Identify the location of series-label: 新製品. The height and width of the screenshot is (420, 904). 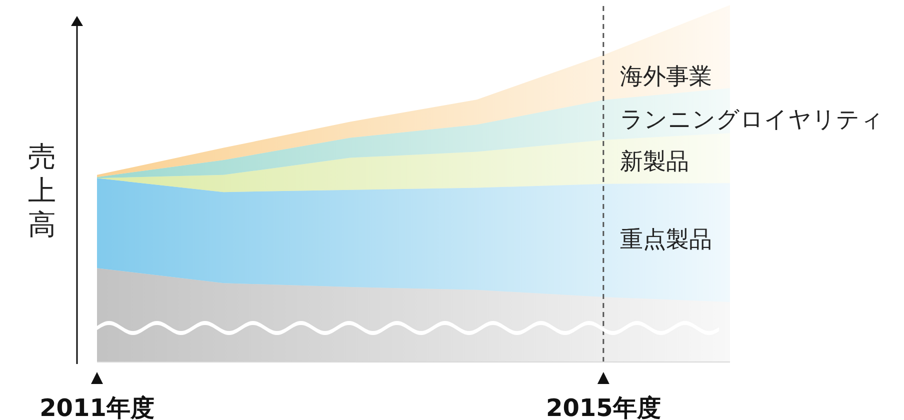
(654, 162).